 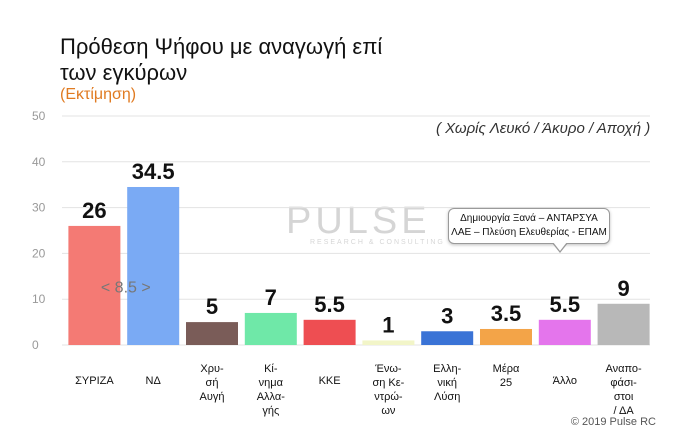 What do you see at coordinates (565, 381) in the screenshot?
I see `category-label-8: Άλλο` at bounding box center [565, 381].